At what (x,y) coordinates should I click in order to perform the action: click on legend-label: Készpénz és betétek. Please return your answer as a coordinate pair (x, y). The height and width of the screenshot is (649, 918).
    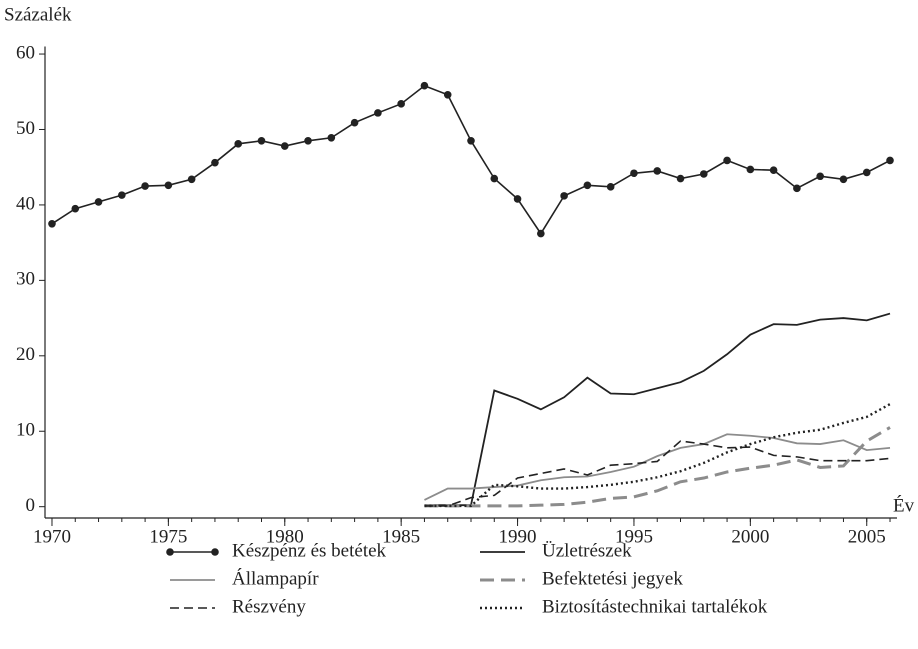
    Looking at the image, I should click on (309, 550).